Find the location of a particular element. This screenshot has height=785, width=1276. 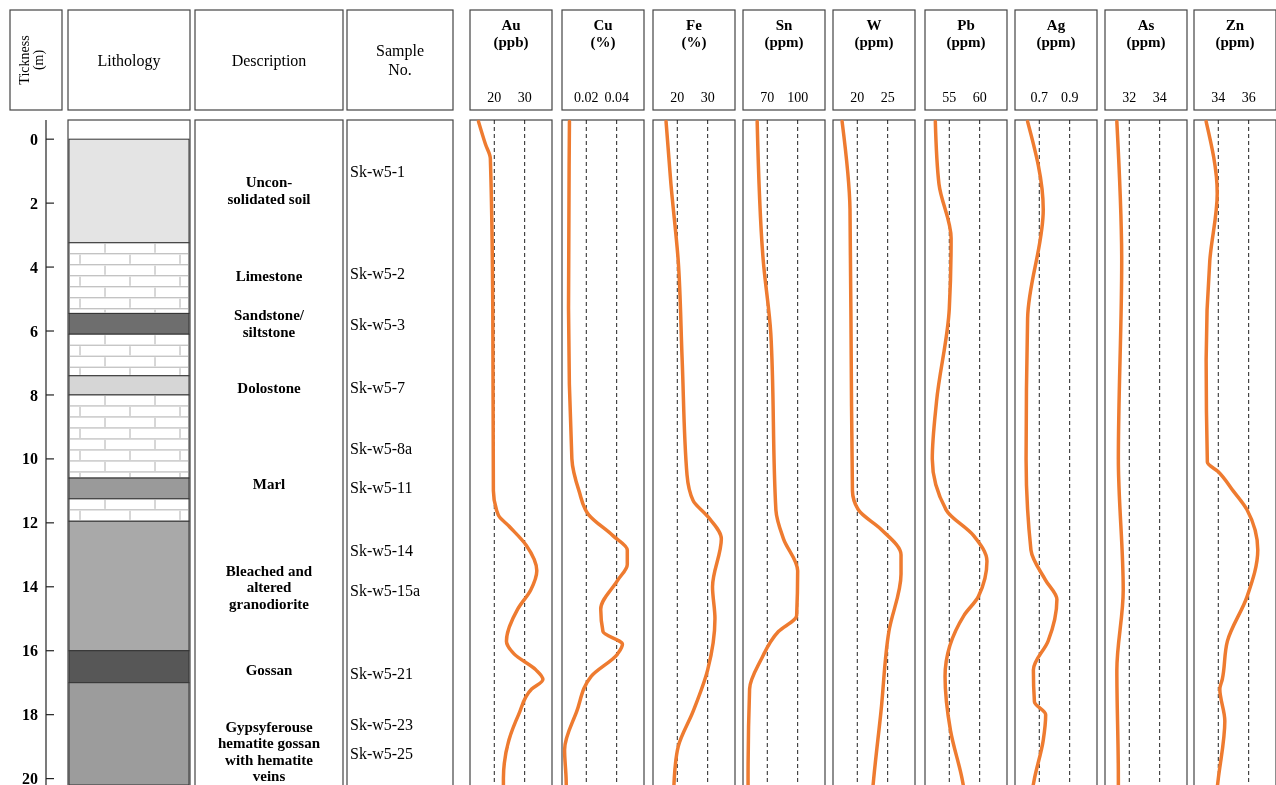

chart-title: As (ppm) is located at coordinates (1146, 34).